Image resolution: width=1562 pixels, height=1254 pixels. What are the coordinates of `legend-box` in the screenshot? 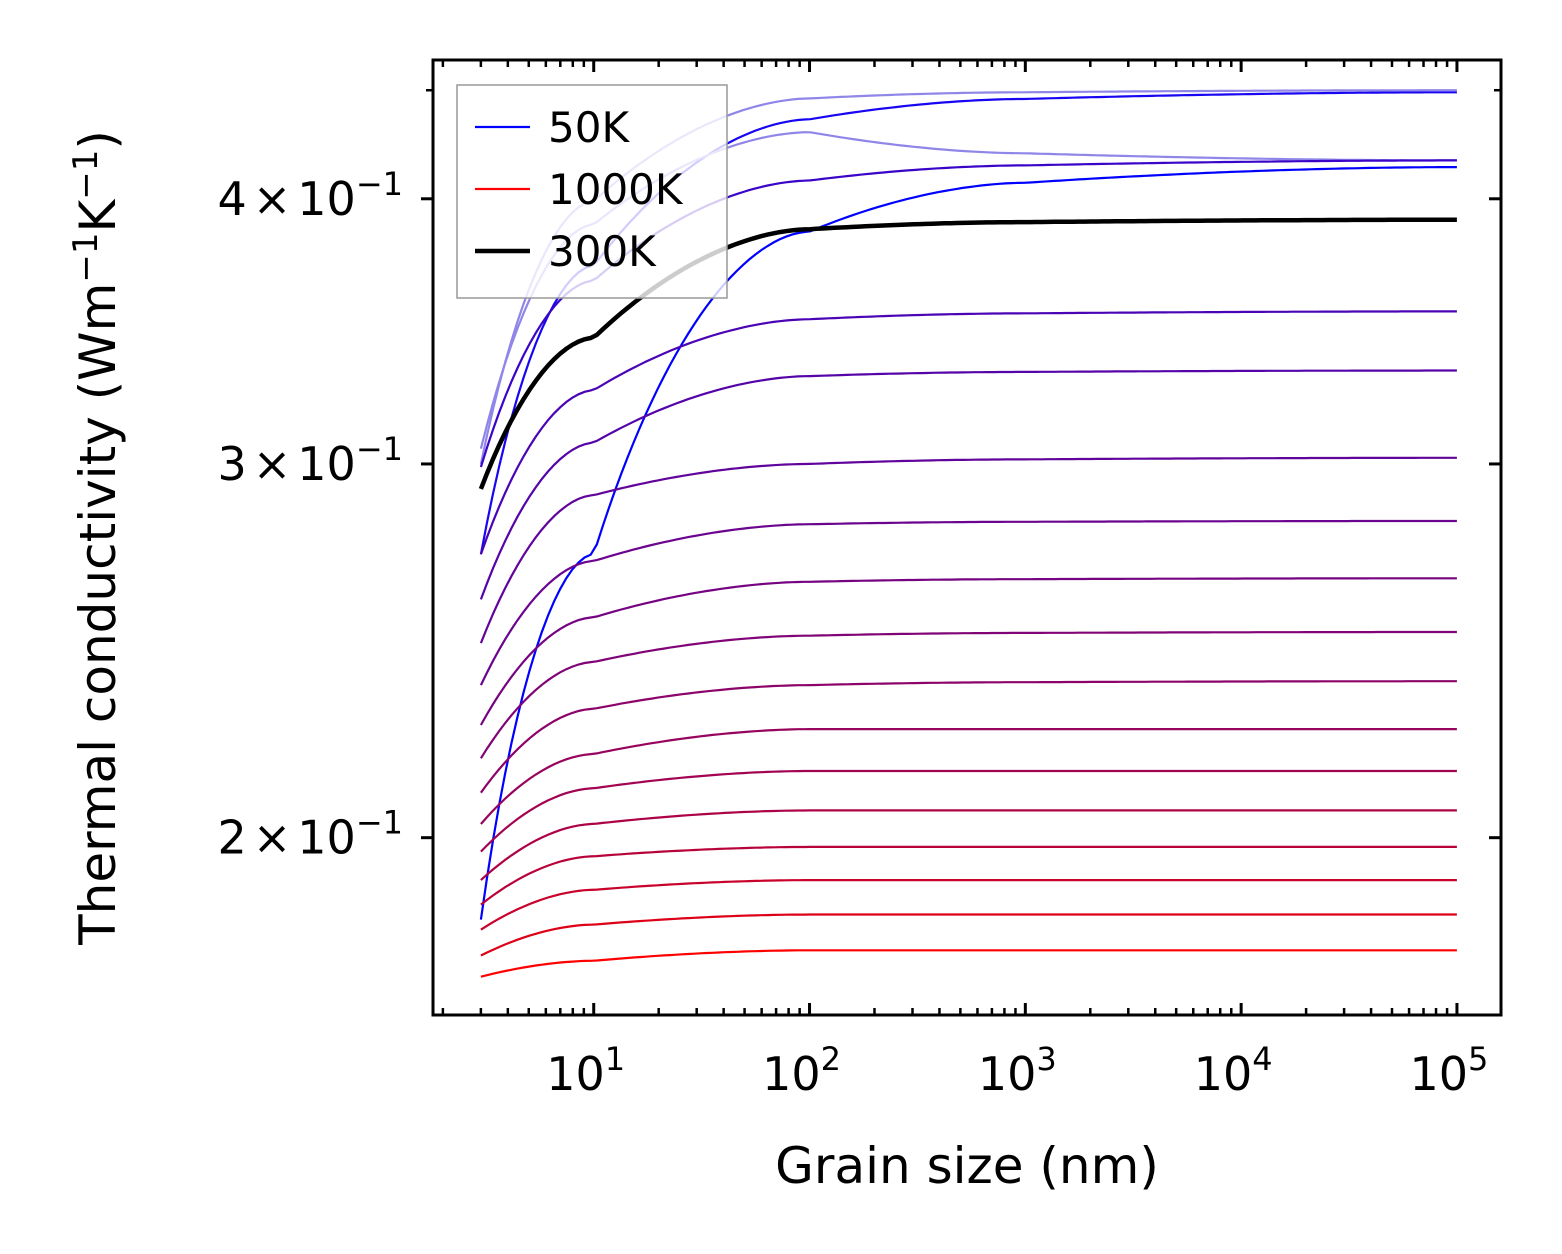 It's located at (592, 191).